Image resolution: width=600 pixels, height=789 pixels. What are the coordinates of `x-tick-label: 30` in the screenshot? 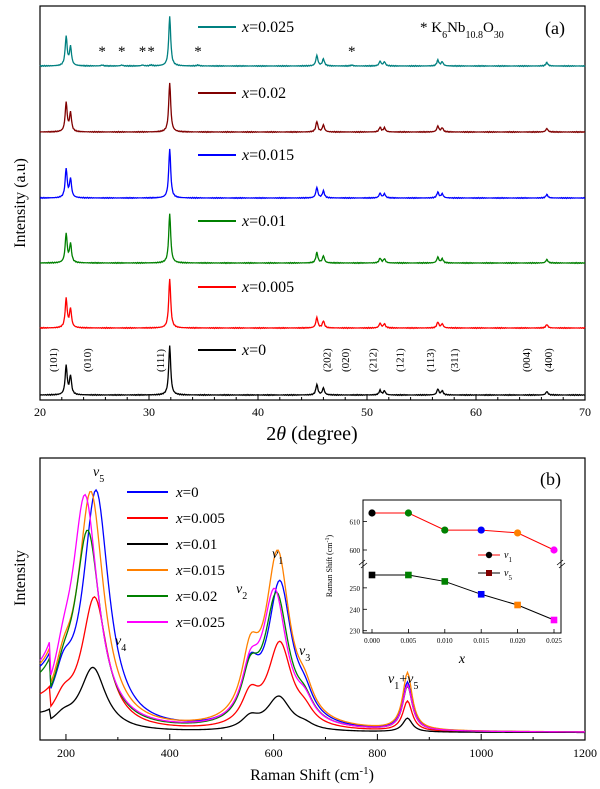 It's located at (149, 412).